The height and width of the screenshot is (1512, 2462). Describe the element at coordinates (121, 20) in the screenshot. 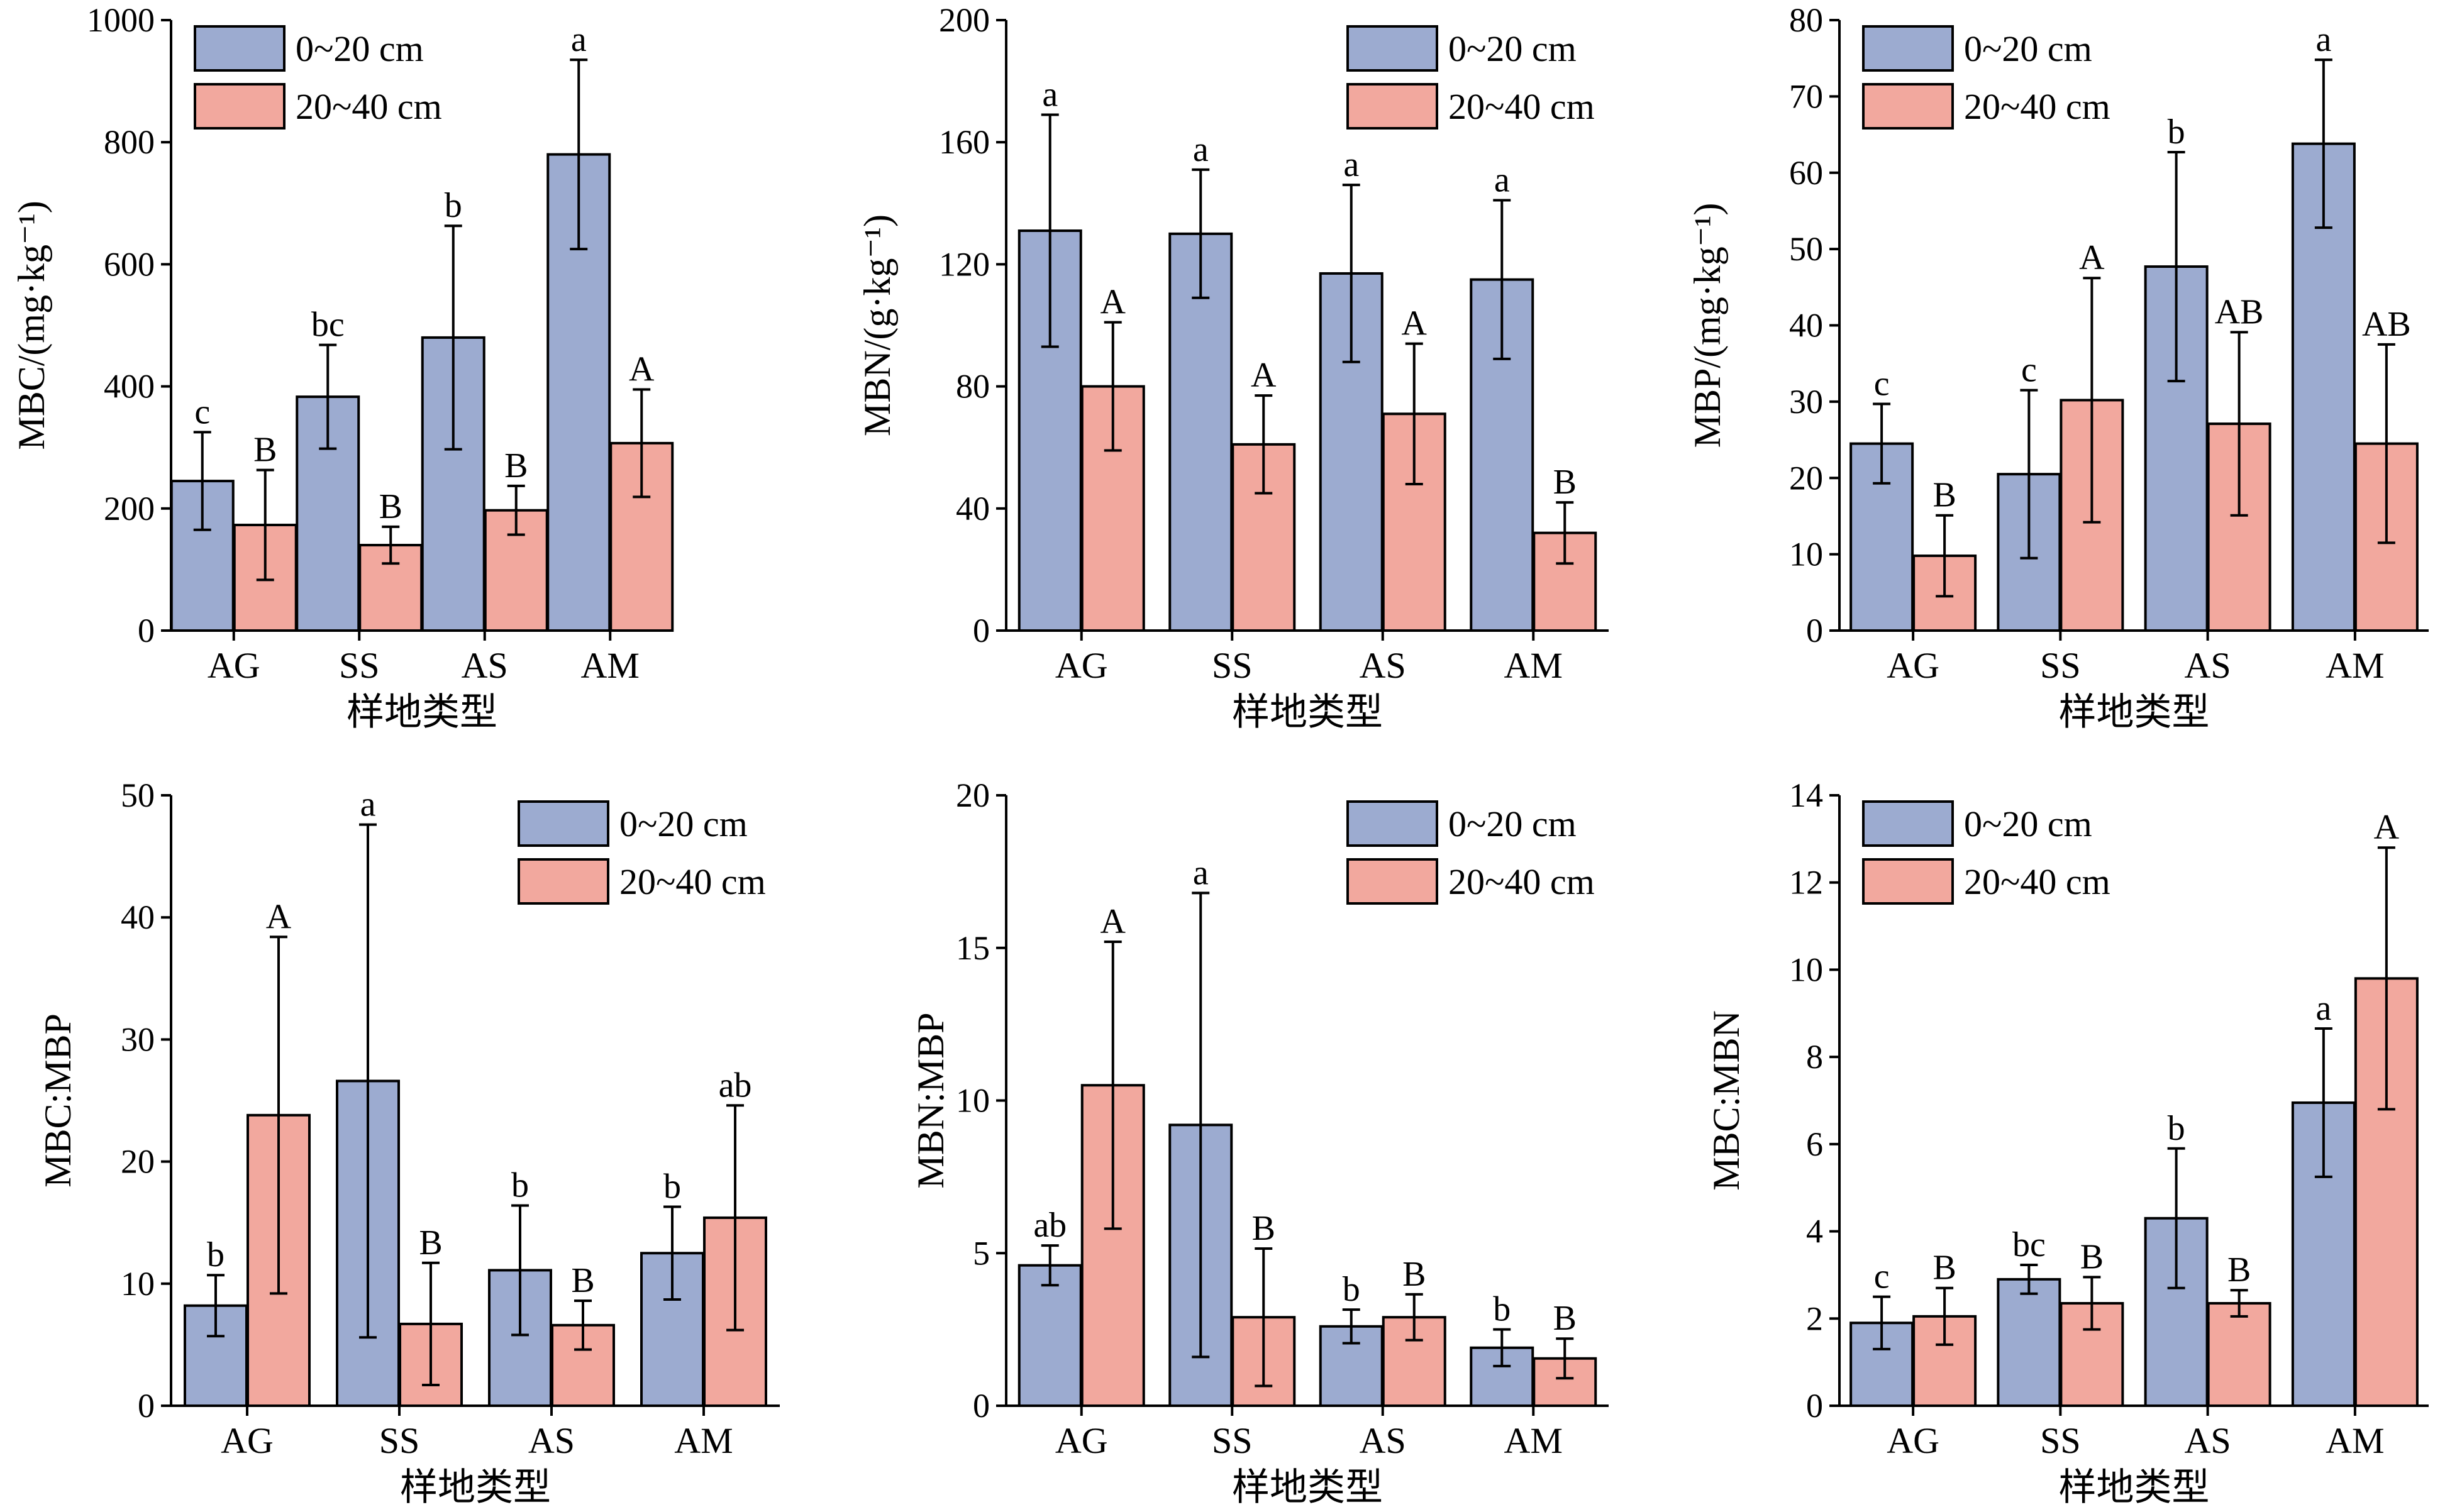

I see `y-tick-label: 1000` at that location.